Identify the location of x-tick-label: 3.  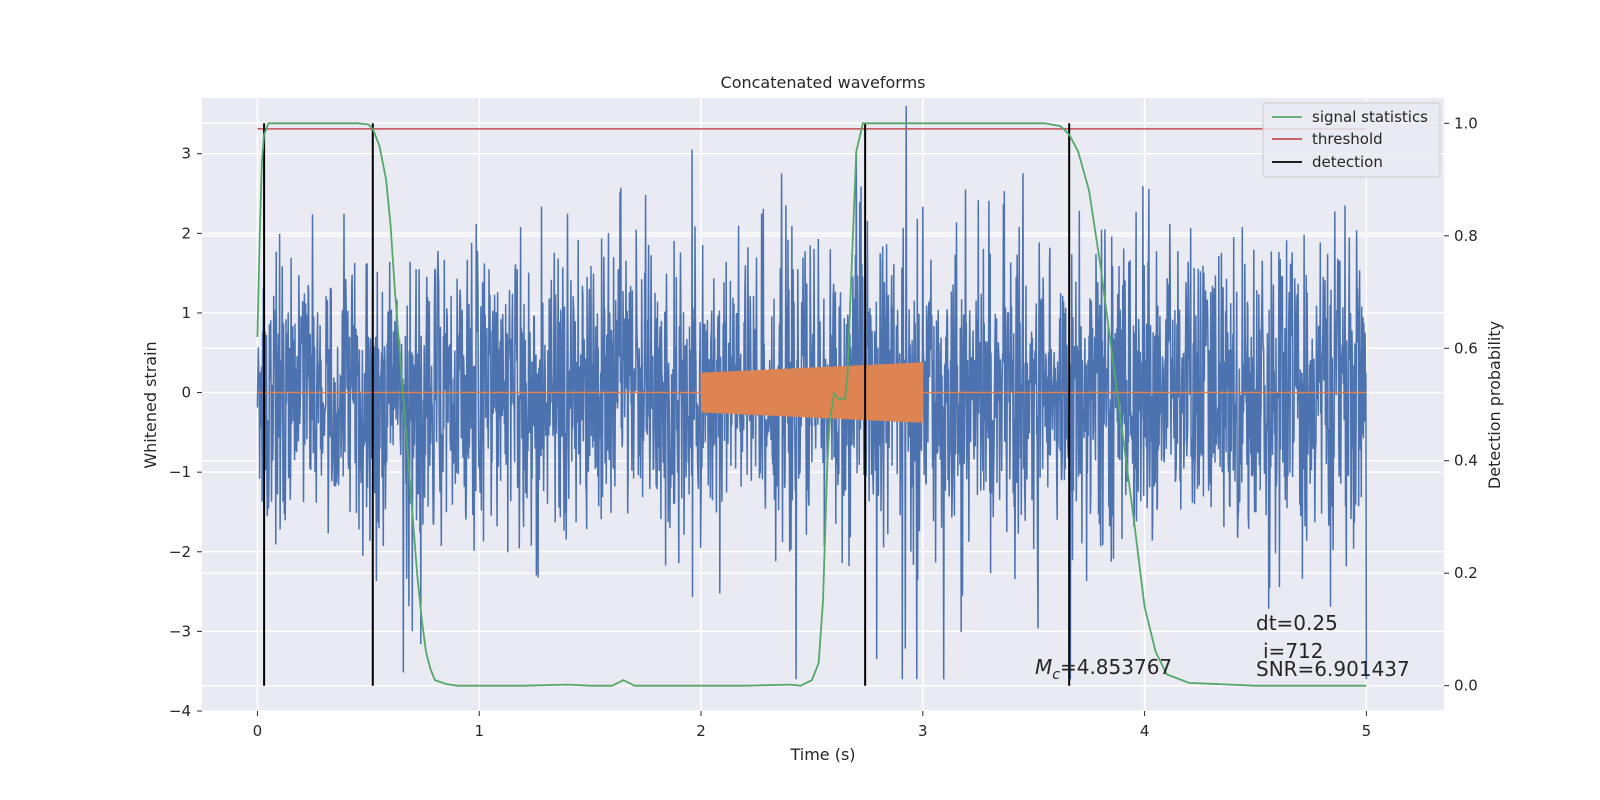
(923, 731).